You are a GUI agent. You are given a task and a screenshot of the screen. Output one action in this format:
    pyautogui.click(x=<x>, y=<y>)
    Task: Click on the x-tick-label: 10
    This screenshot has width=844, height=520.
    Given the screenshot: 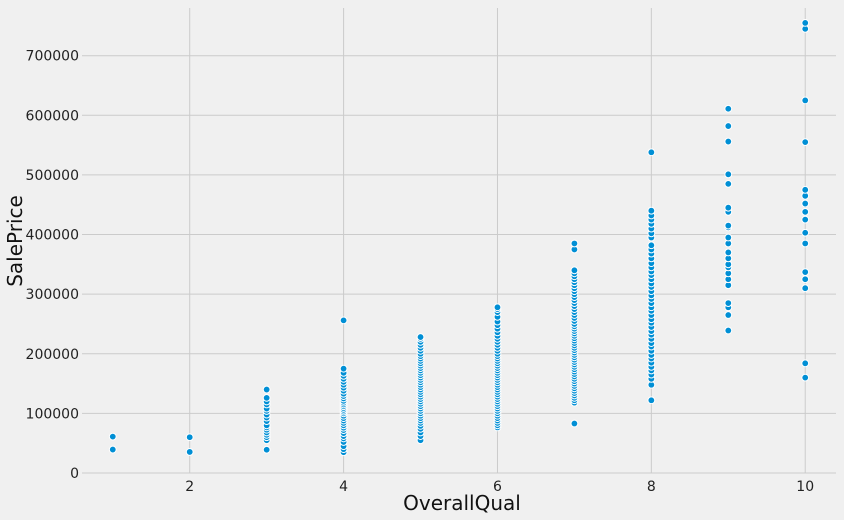 What is the action you would take?
    pyautogui.click(x=805, y=487)
    